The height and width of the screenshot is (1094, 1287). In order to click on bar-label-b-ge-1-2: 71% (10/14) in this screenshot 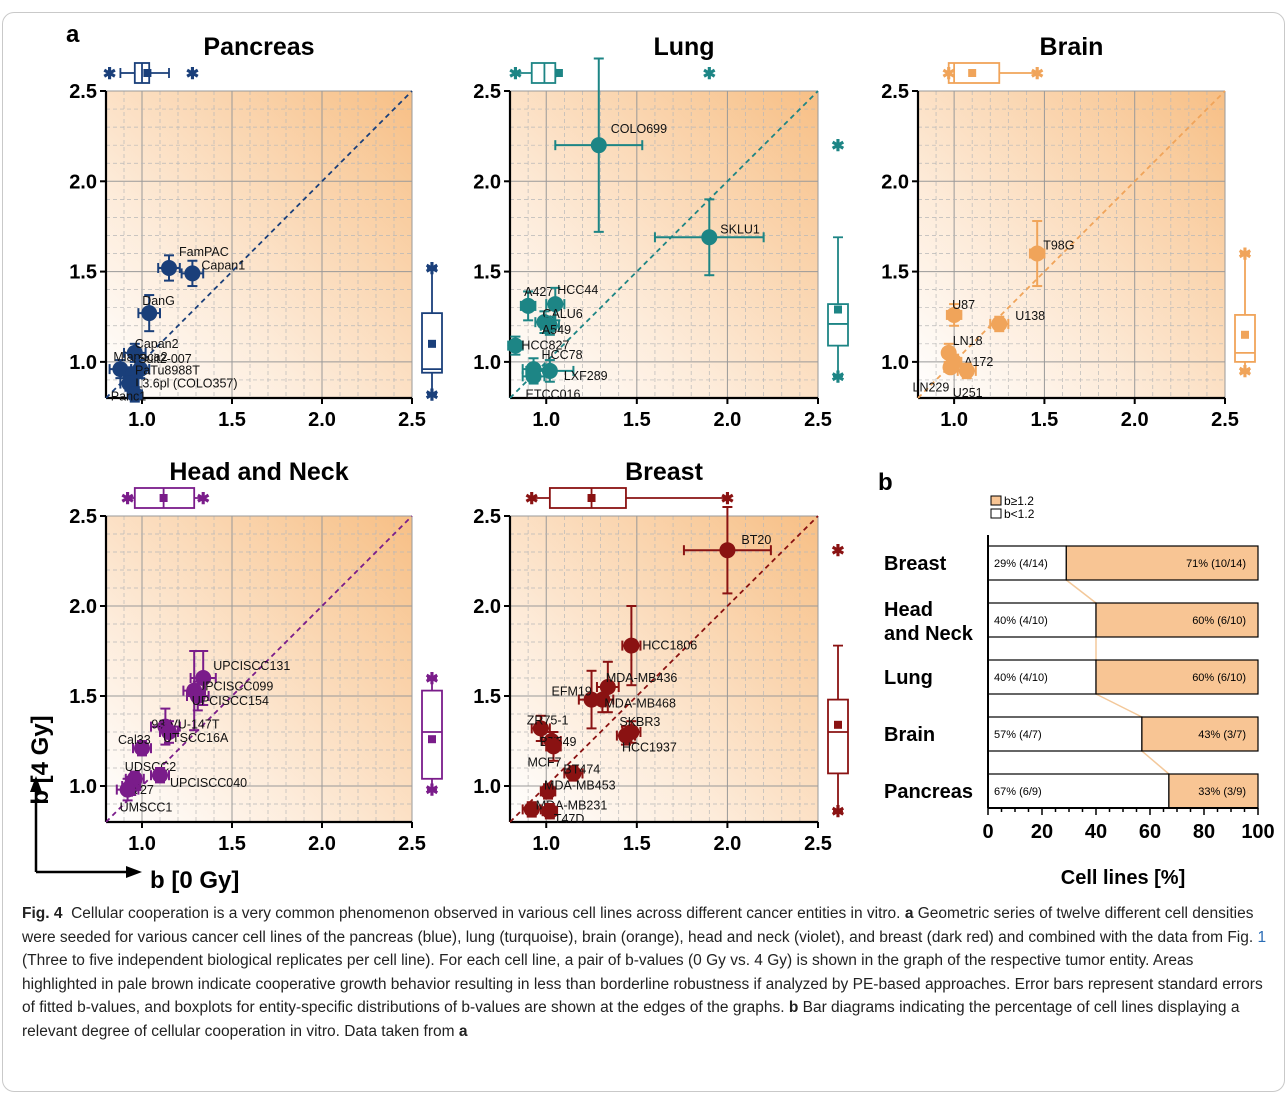, I will do `click(1216, 564)`.